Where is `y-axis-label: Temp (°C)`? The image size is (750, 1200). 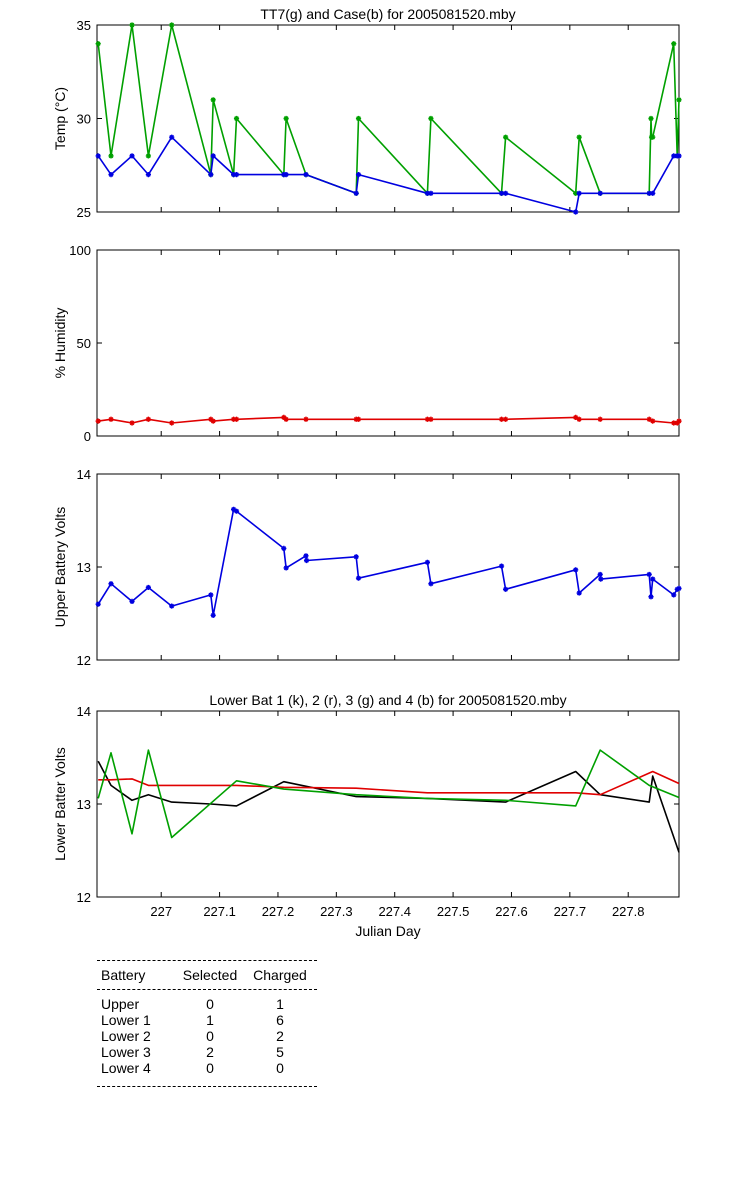 y-axis-label: Temp (°C) is located at coordinates (60, 118).